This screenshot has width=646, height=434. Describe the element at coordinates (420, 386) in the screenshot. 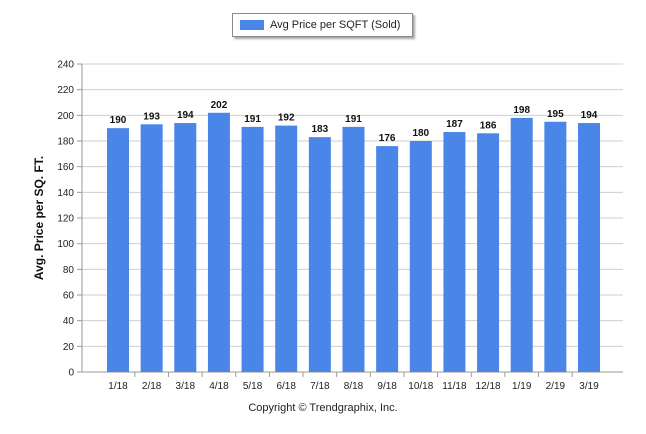

I see `x-tick-label: 10/18` at that location.